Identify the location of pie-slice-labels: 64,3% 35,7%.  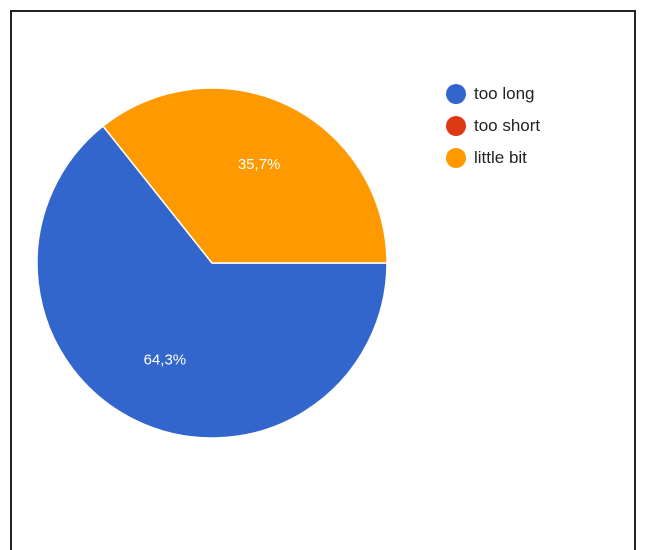
(212, 262).